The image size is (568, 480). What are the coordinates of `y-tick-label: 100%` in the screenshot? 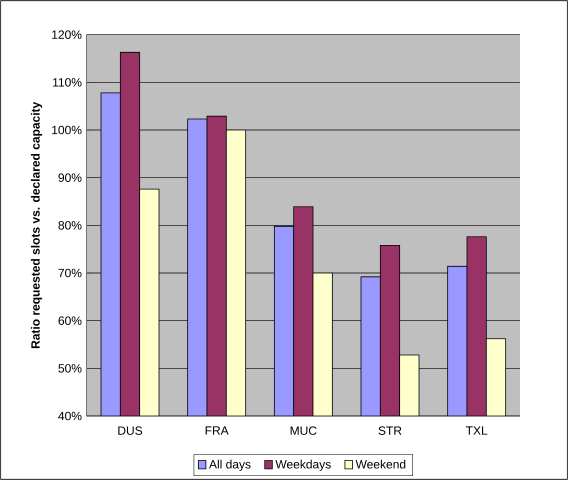 It's located at (67, 130).